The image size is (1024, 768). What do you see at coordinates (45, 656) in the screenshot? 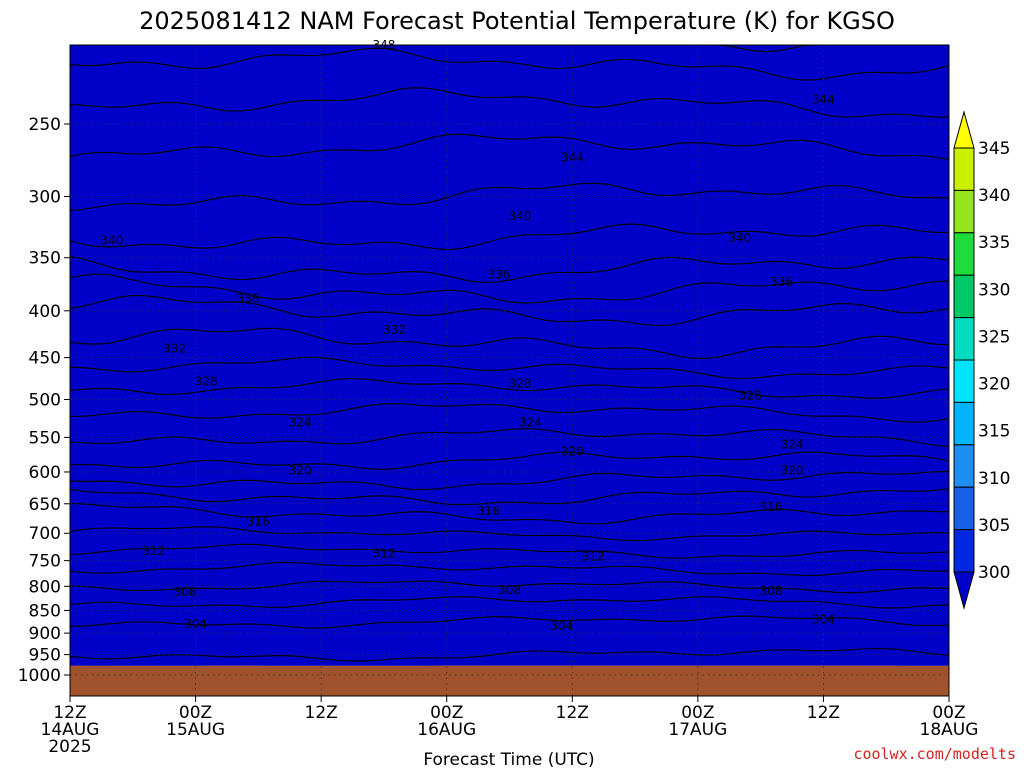
I see `y-tick-label: 950` at bounding box center [45, 656].